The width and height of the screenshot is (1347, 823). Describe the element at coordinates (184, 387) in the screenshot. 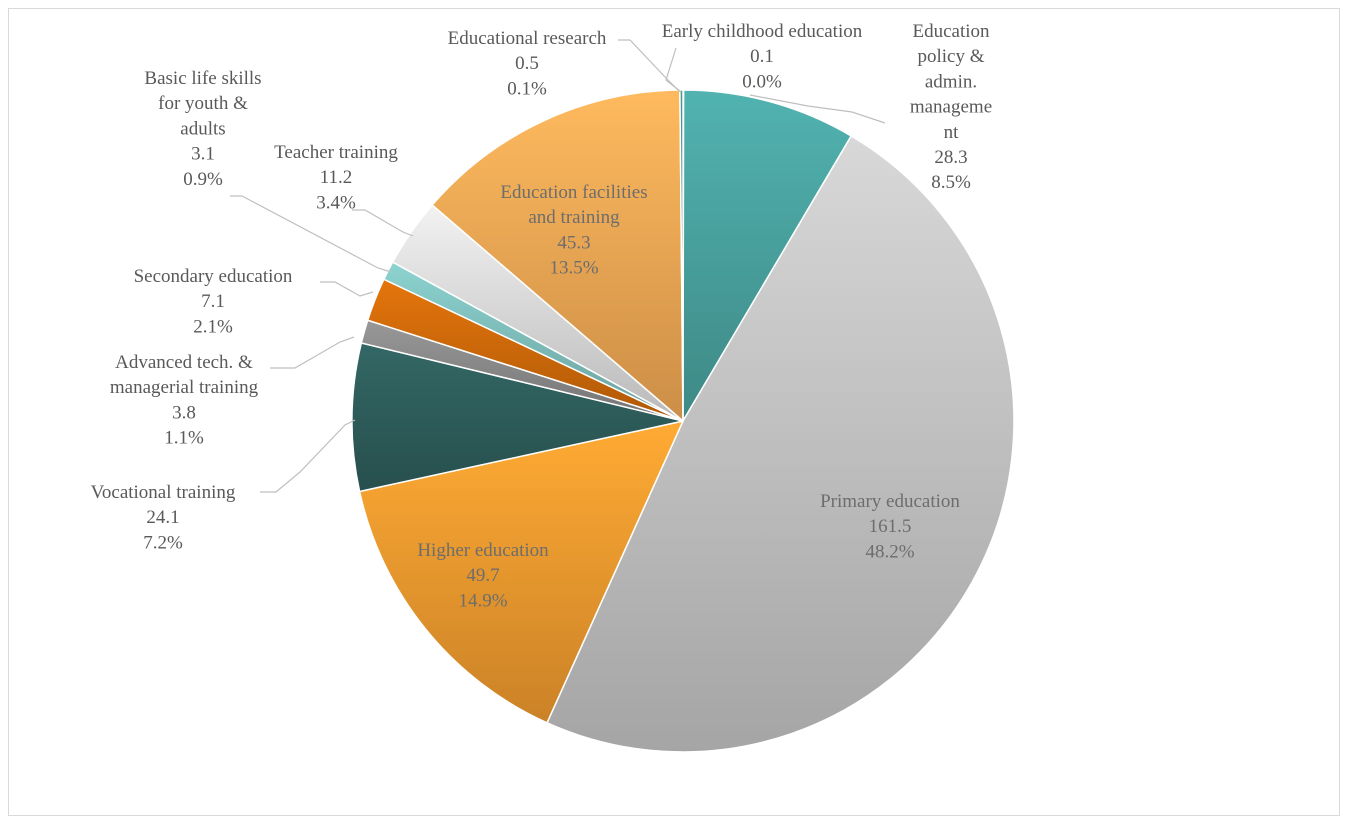

I see `data-label-line: managerial training` at that location.